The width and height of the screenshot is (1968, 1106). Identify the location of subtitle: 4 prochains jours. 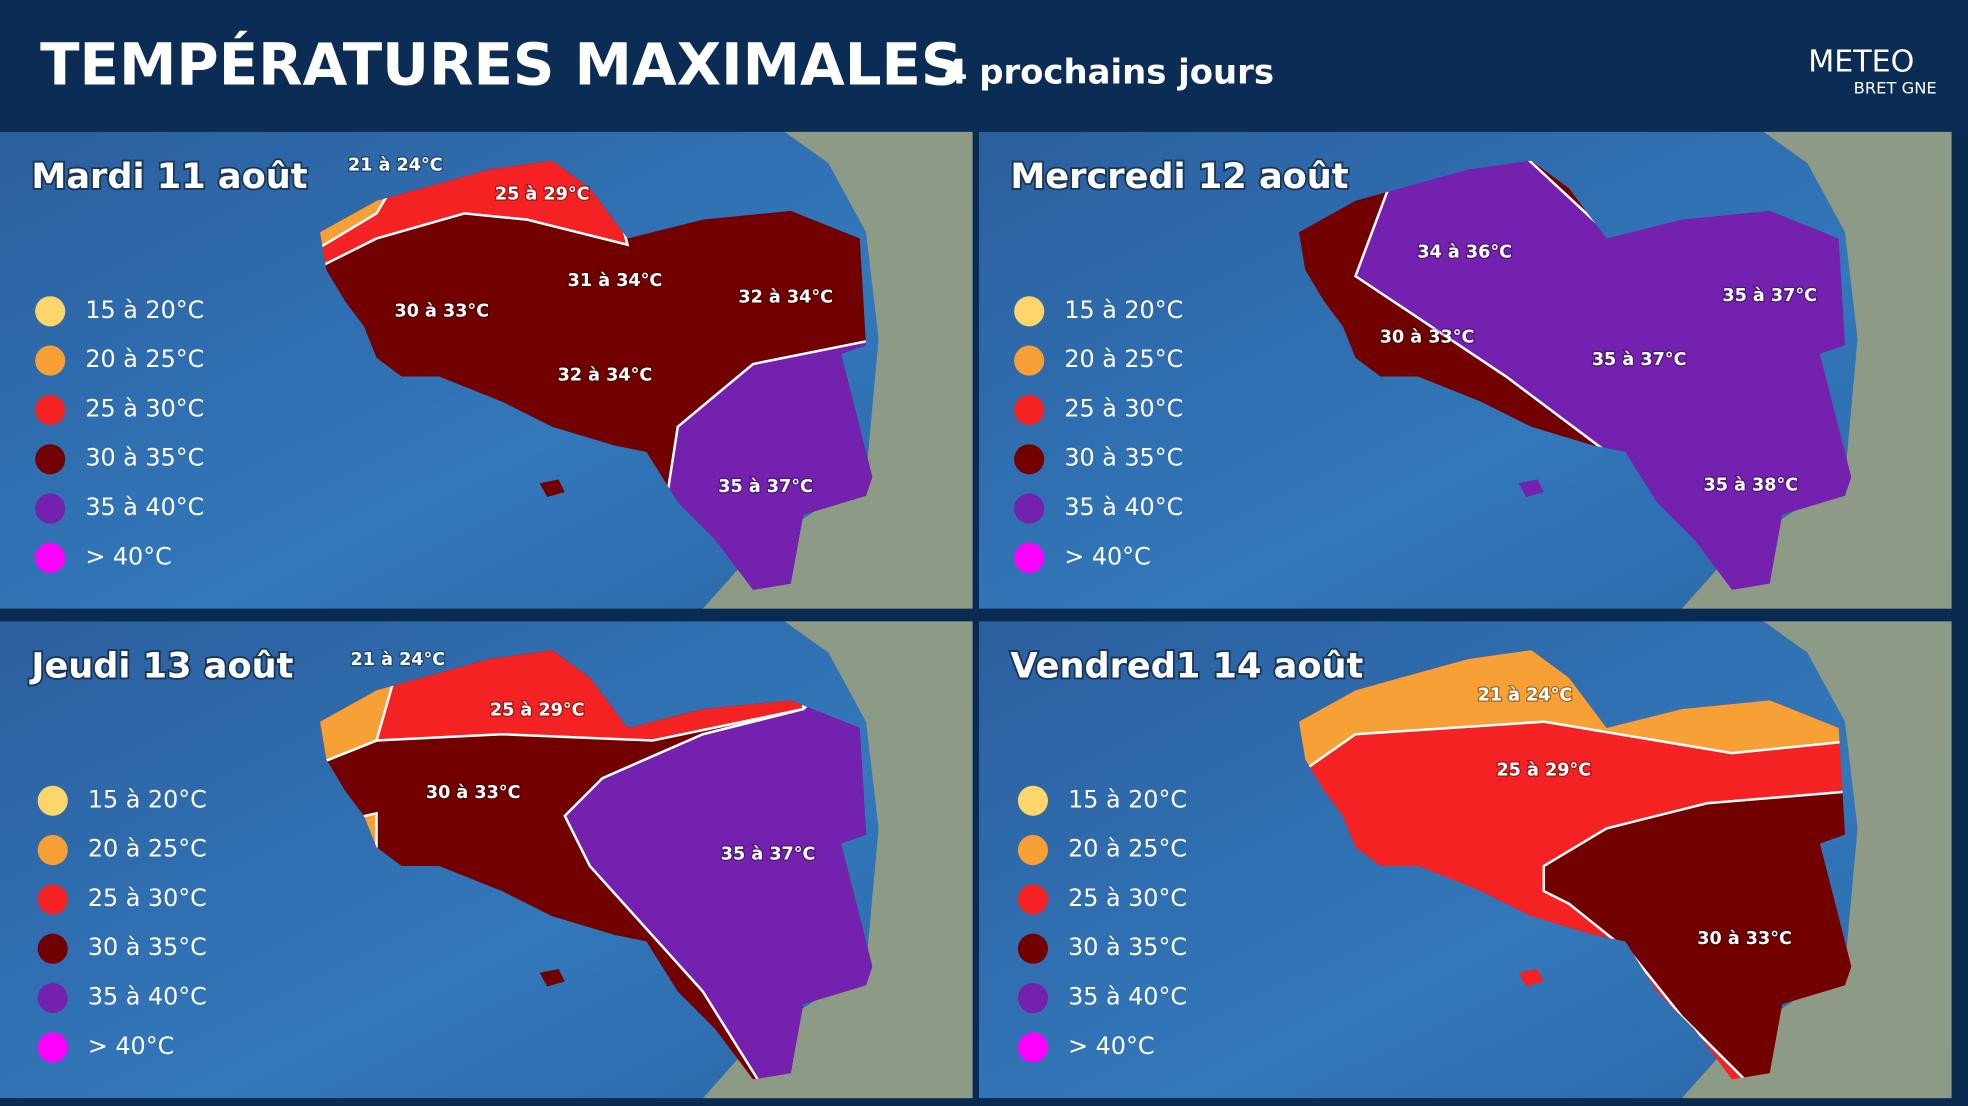
(1109, 72).